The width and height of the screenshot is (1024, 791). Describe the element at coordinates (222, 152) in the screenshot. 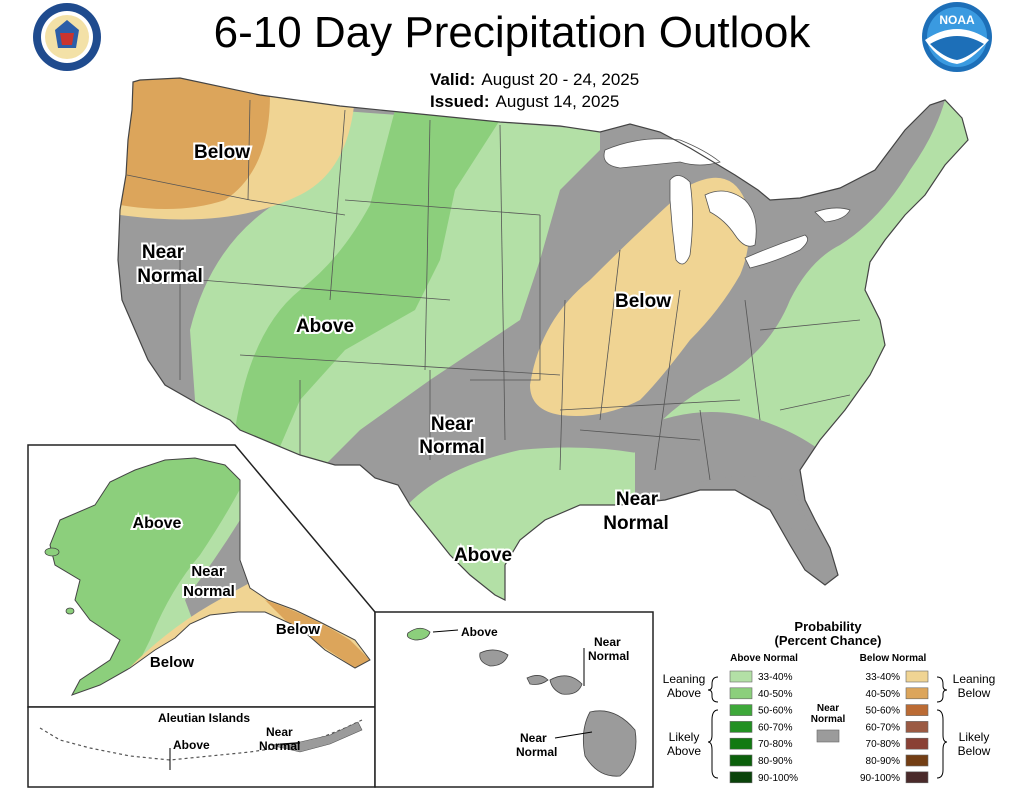

I see `label-nw-below: Below` at that location.